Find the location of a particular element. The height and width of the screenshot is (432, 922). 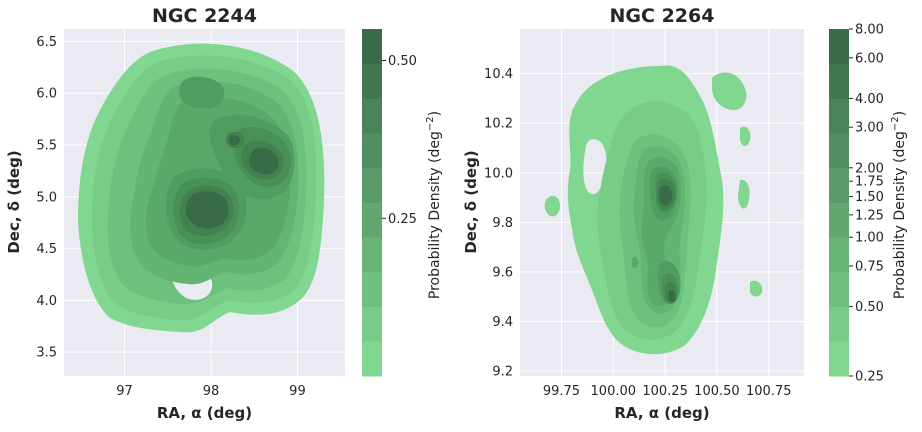

x-tick-label: 100.00 is located at coordinates (614, 391).